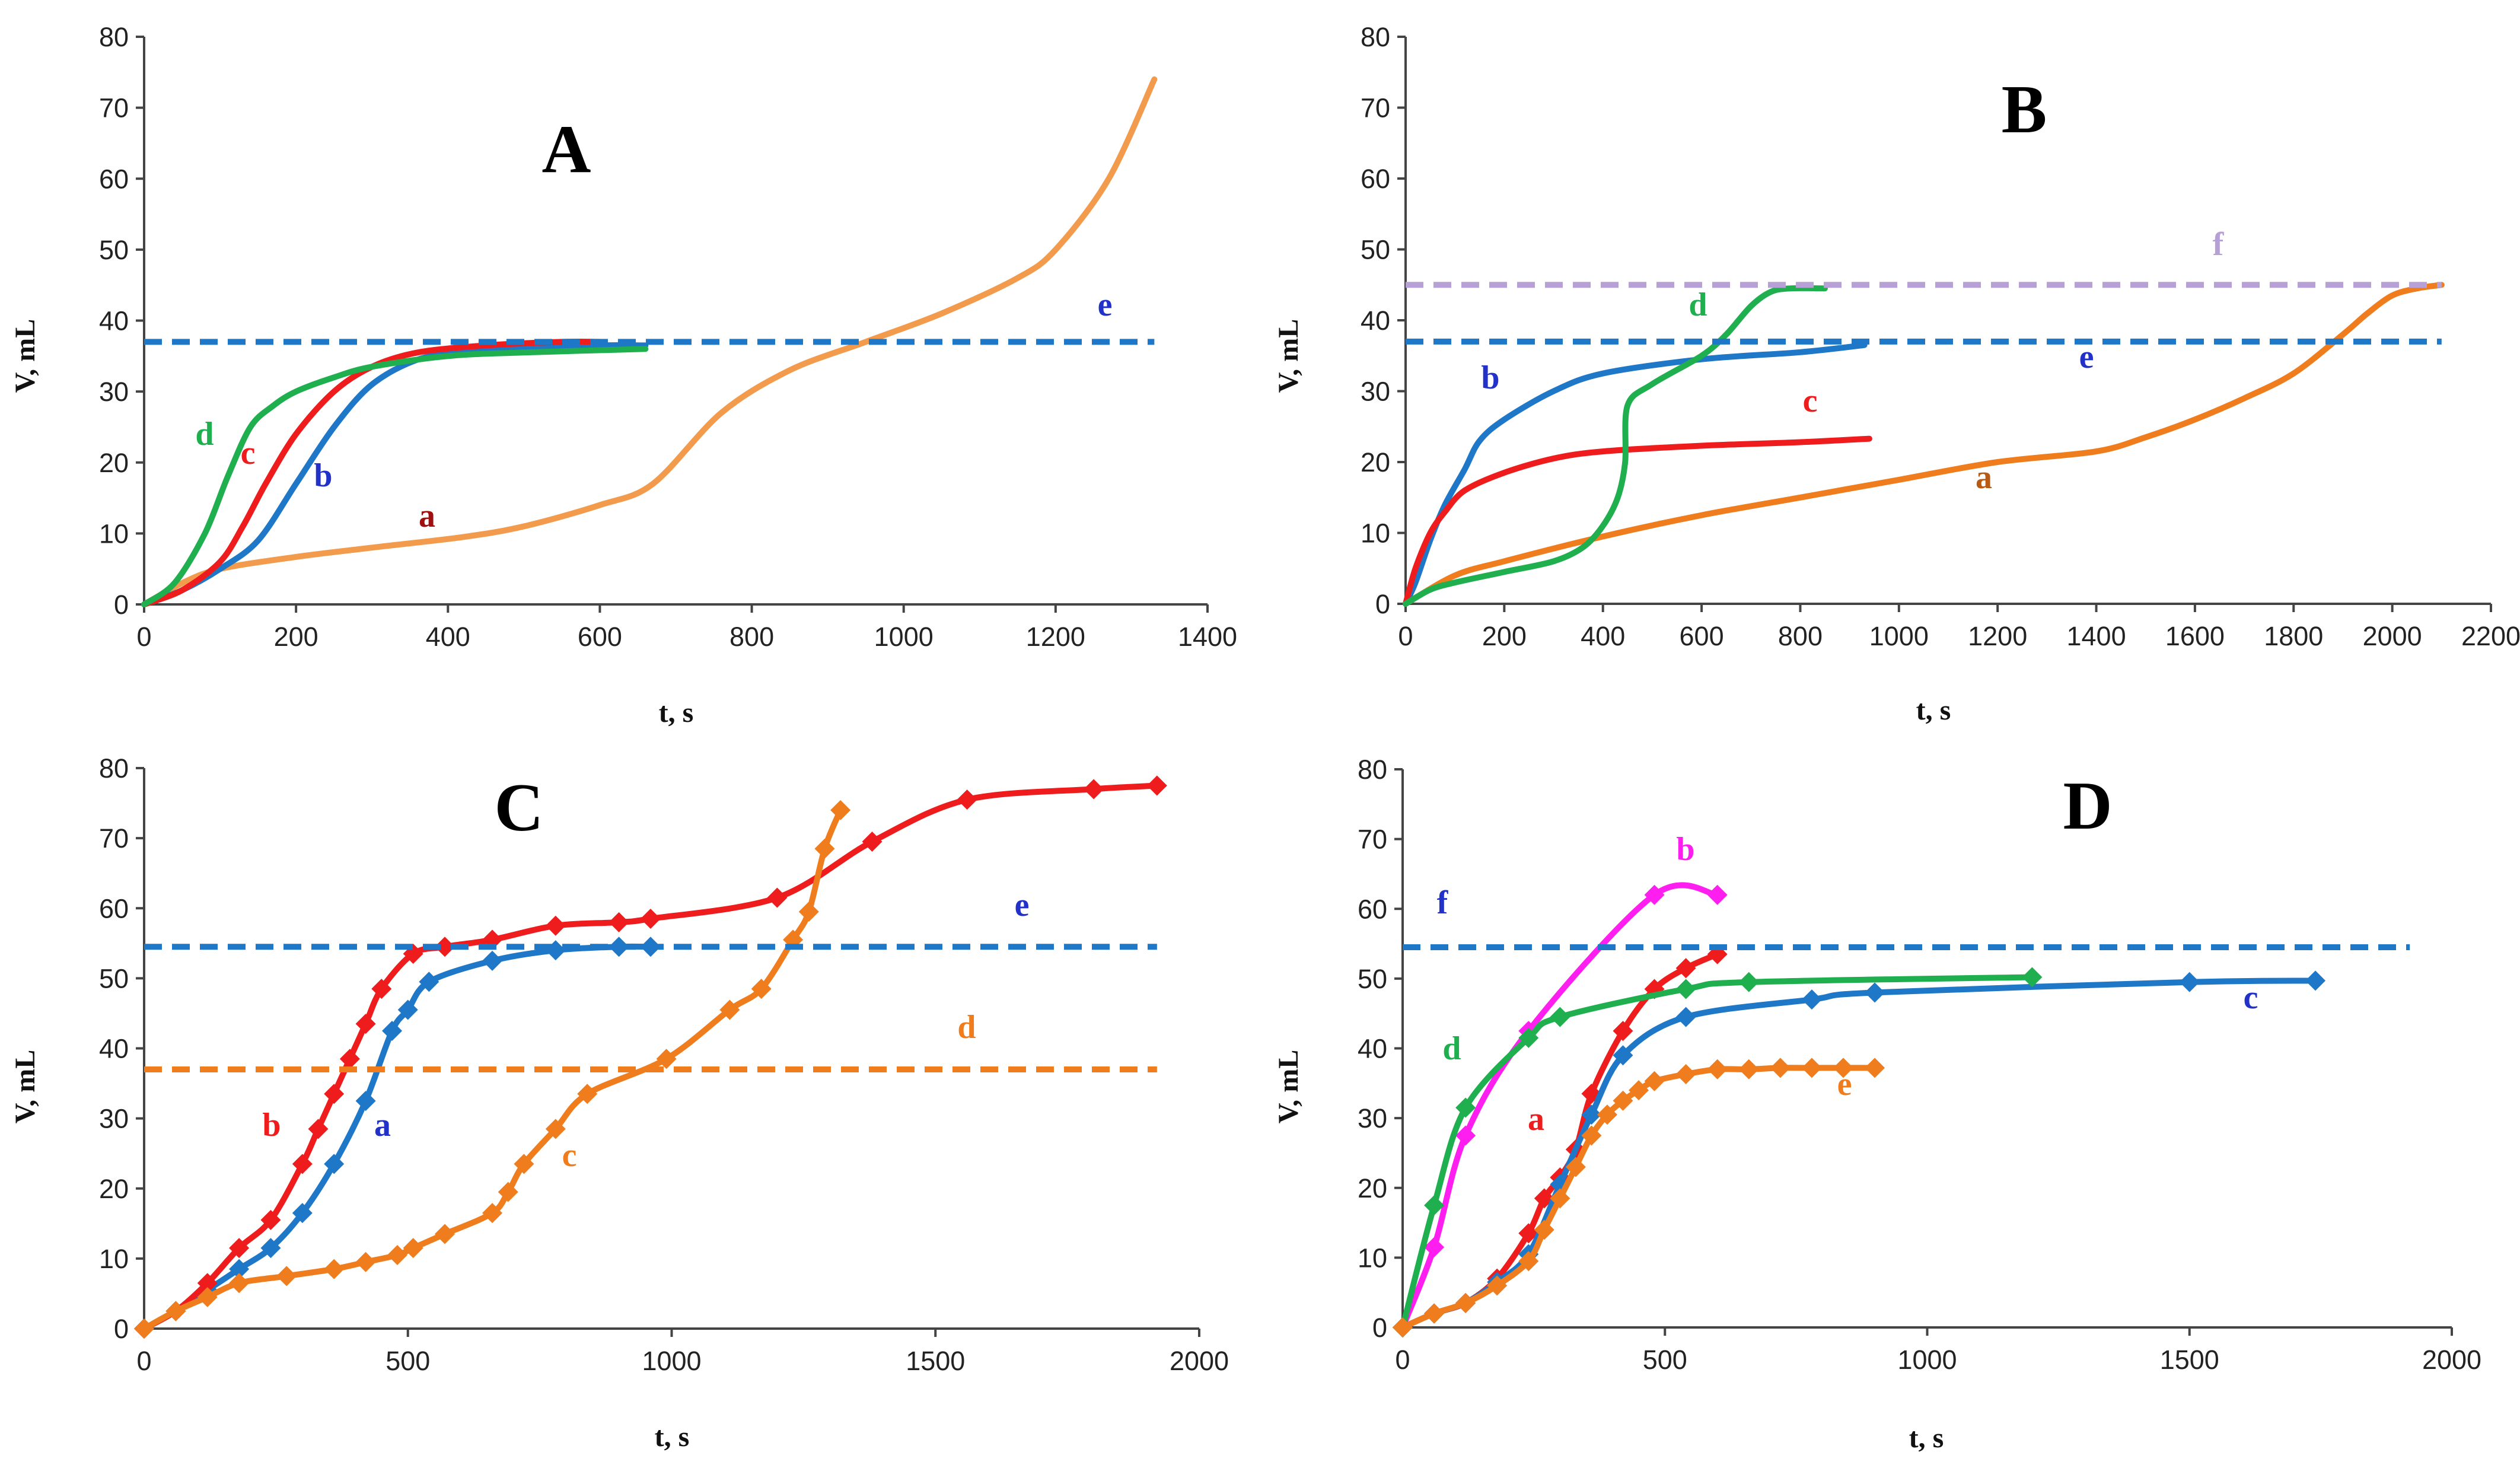 This screenshot has width=2520, height=1468. What do you see at coordinates (2024, 110) in the screenshot?
I see `panel-title: B` at bounding box center [2024, 110].